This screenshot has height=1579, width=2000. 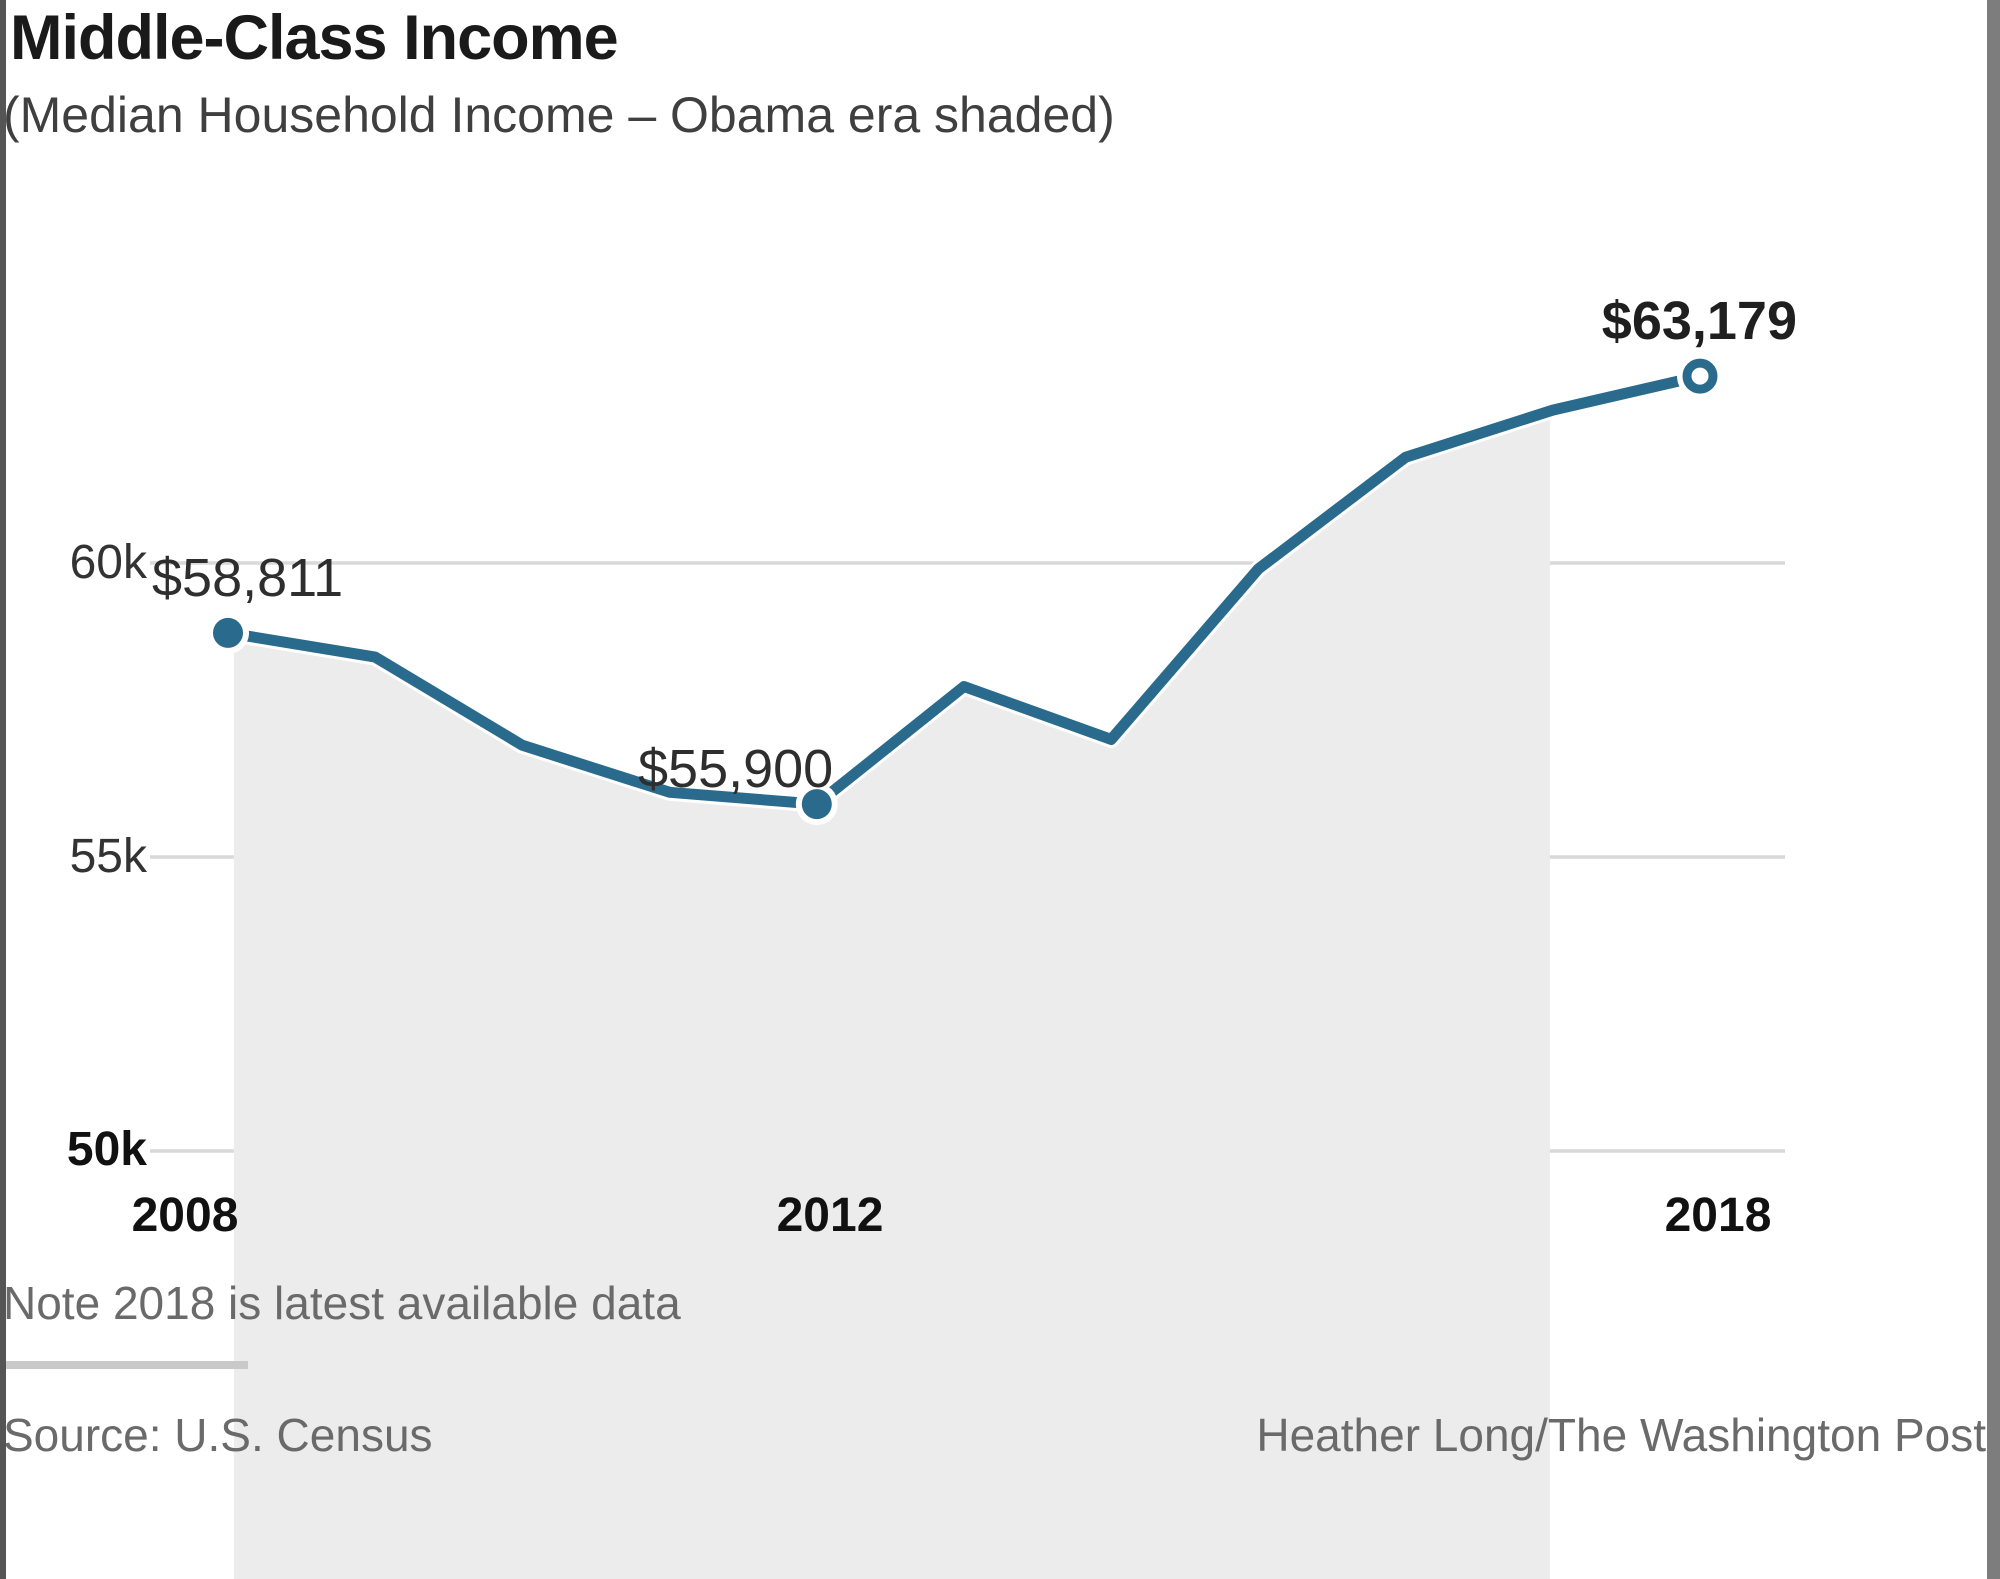 I want to click on note-text: Note 2018 is latest available data, so click(x=342, y=1303).